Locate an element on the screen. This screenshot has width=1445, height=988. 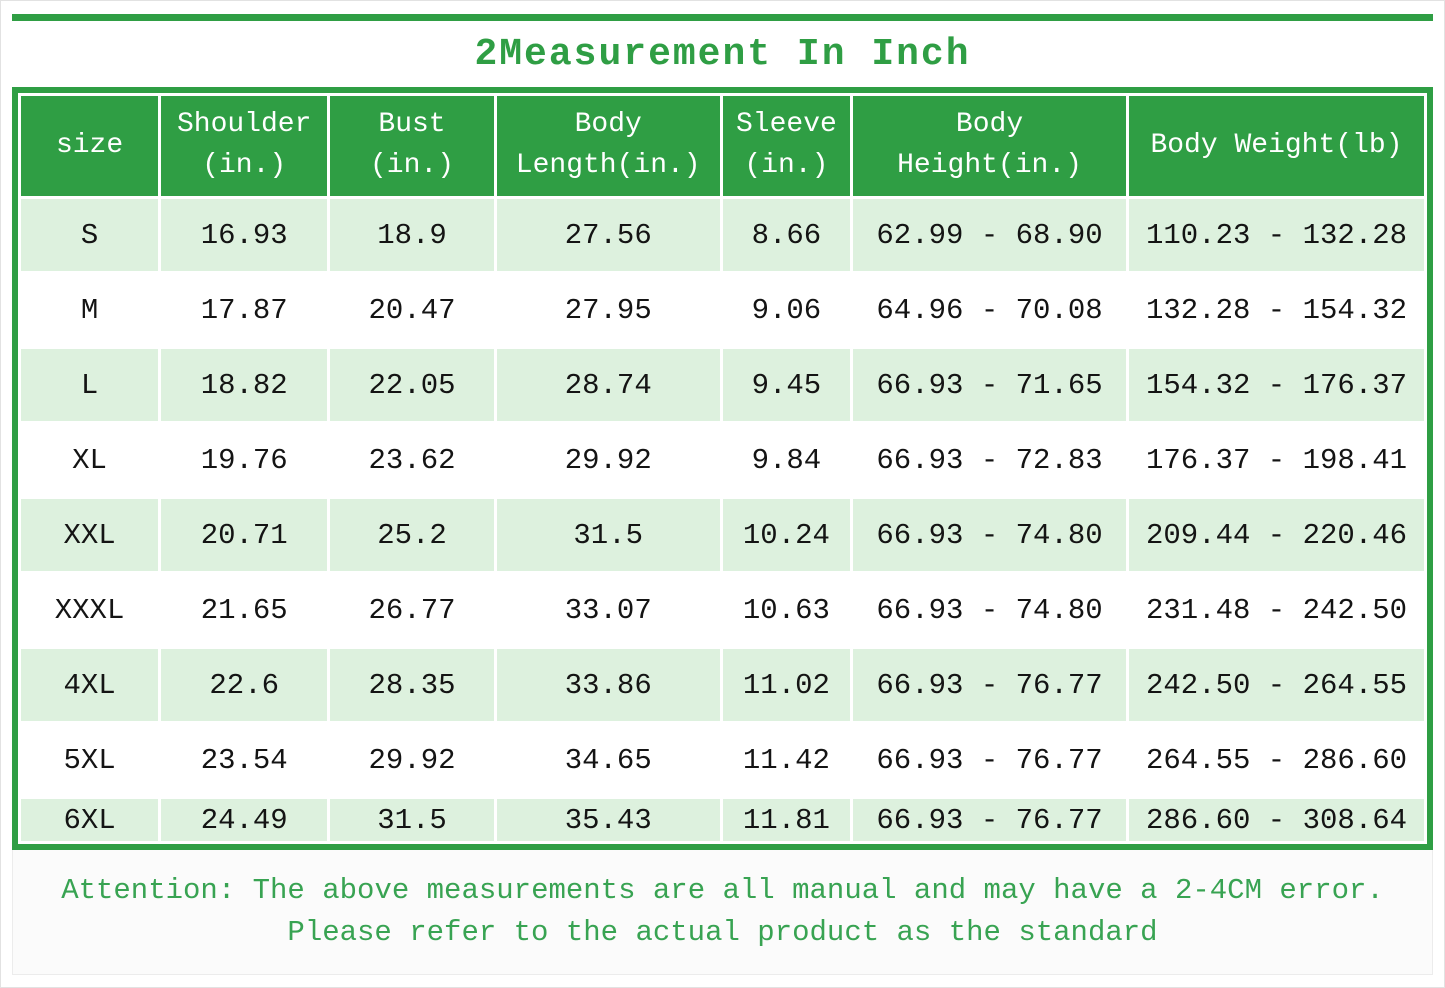
column-header-body-length: Body Length(in.) is located at coordinates (608, 146).